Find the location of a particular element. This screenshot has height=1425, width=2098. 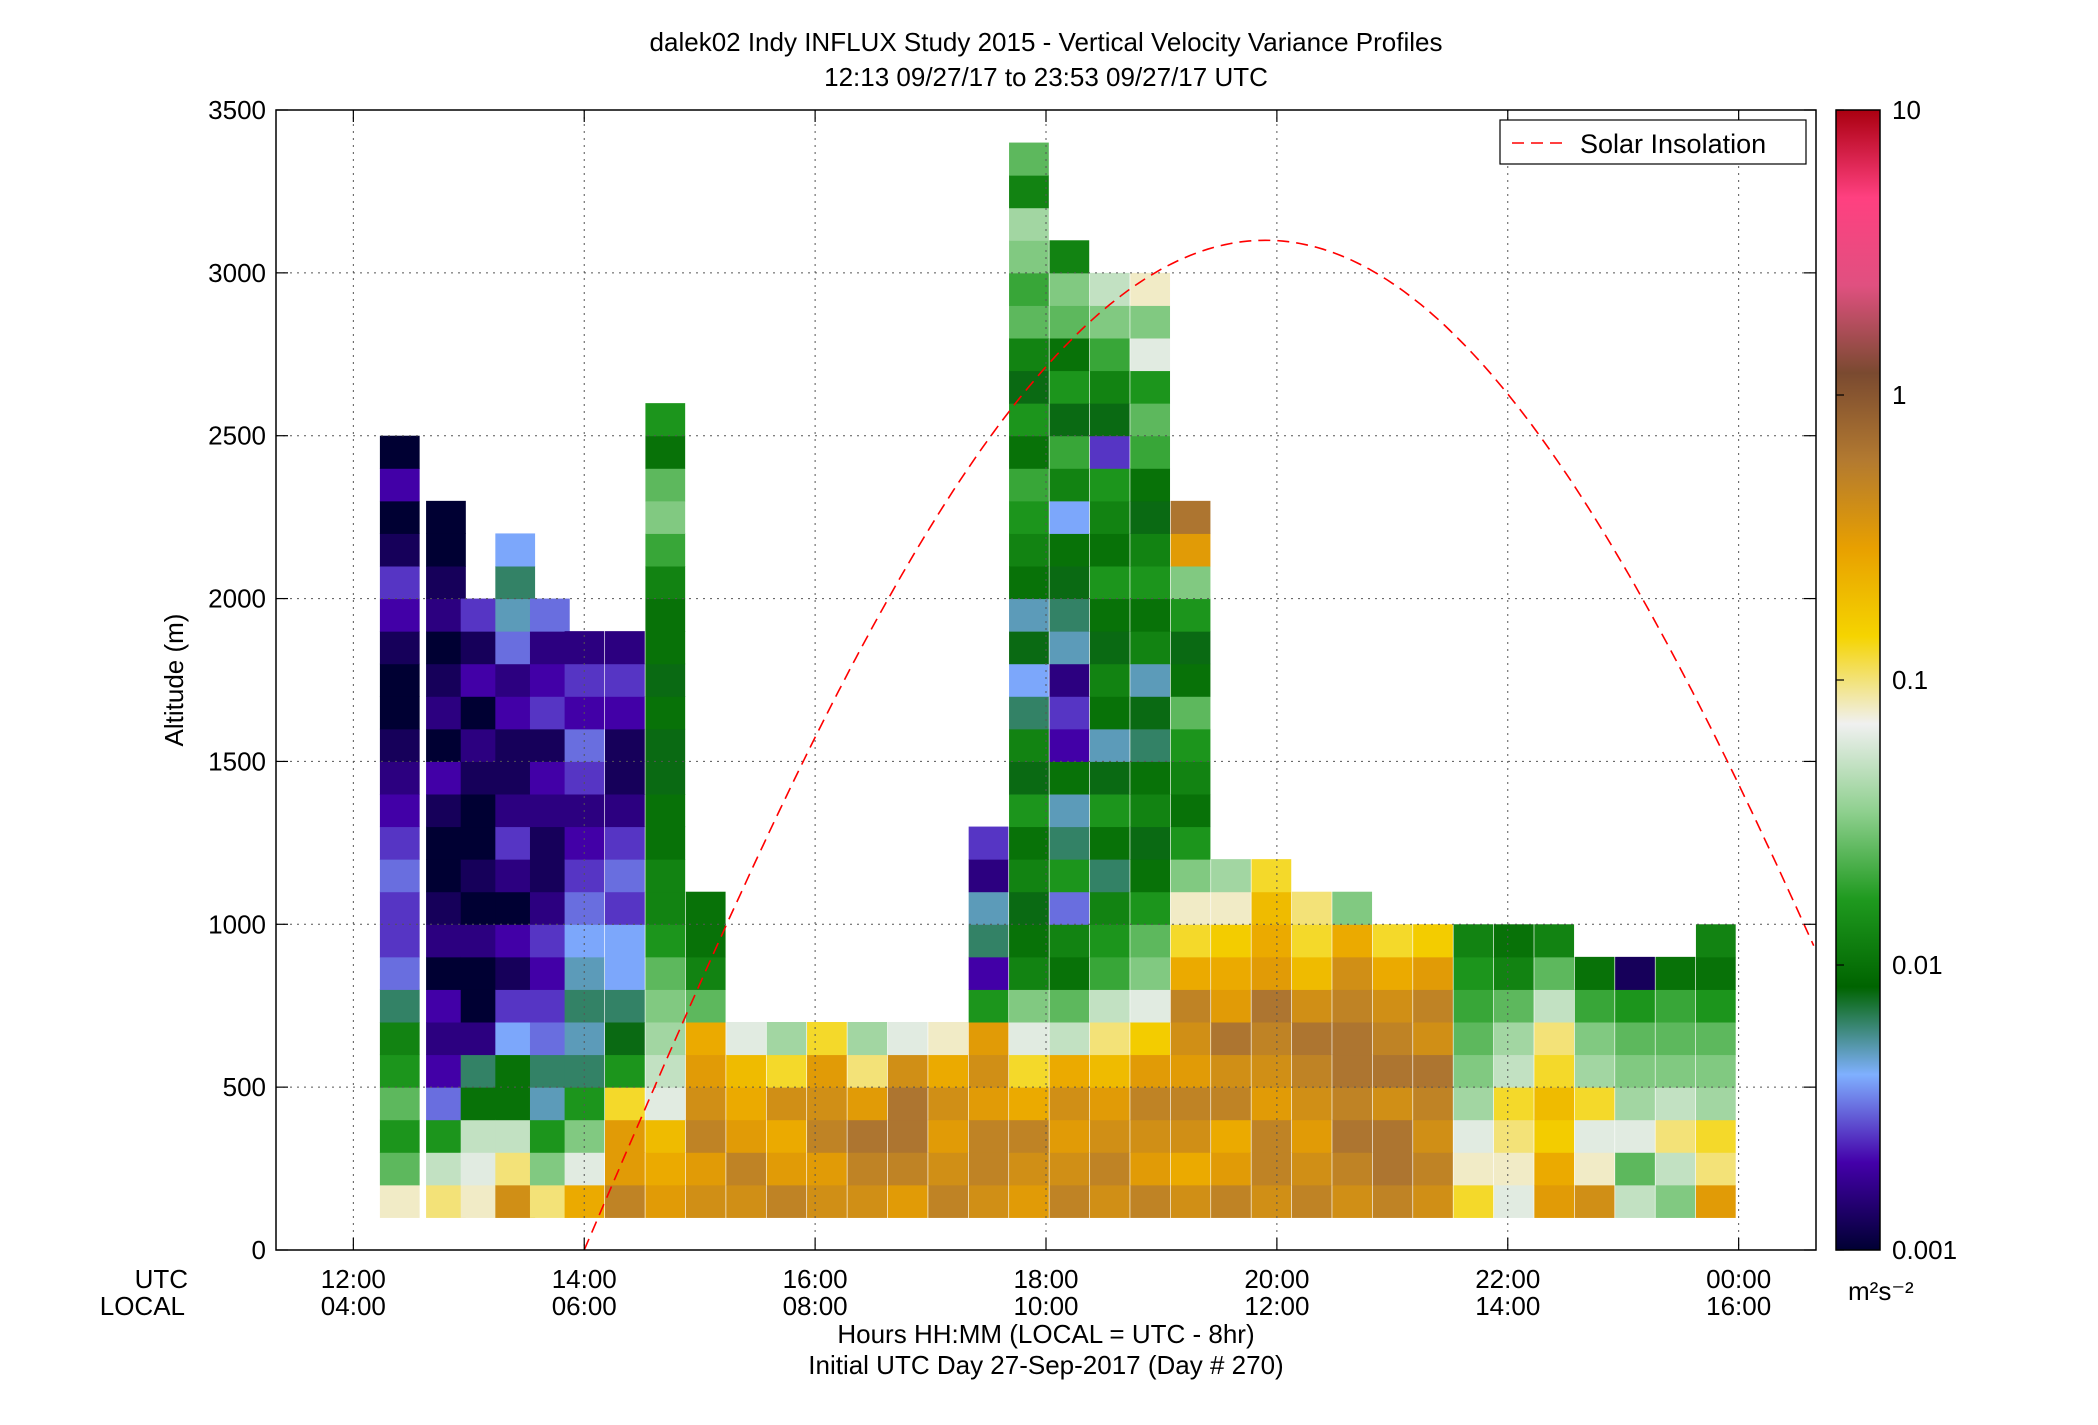

x-axis-label: Hours HH:MM (LOCAL = UTC - 8hr) is located at coordinates (1045, 1334).